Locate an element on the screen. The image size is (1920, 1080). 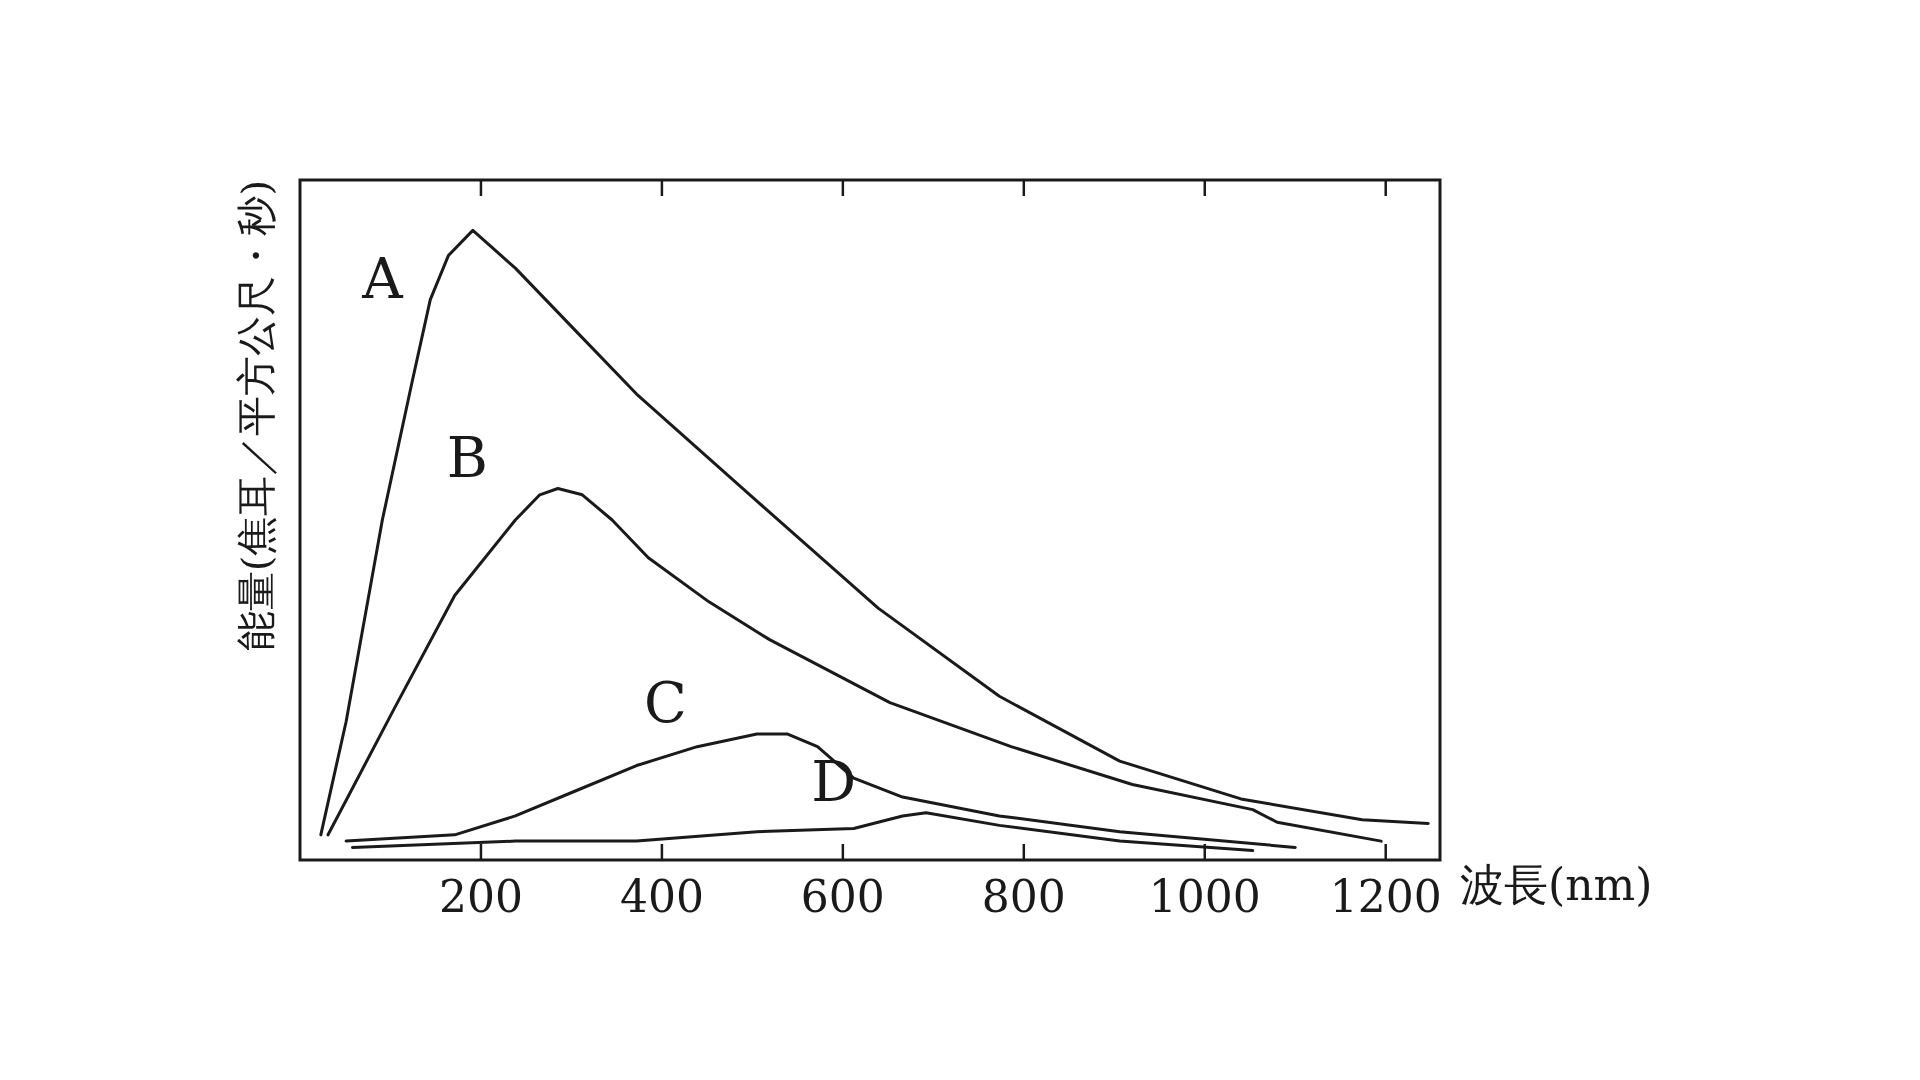
x-tick-label: 800 is located at coordinates (1023, 896).